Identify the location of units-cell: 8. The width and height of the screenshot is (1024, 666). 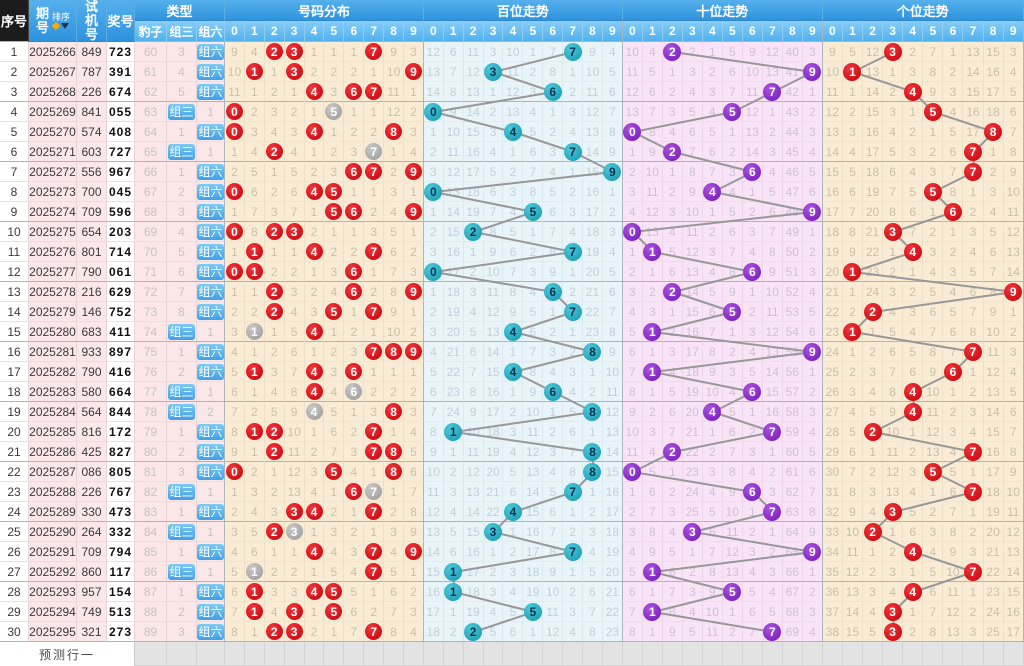
(933, 352).